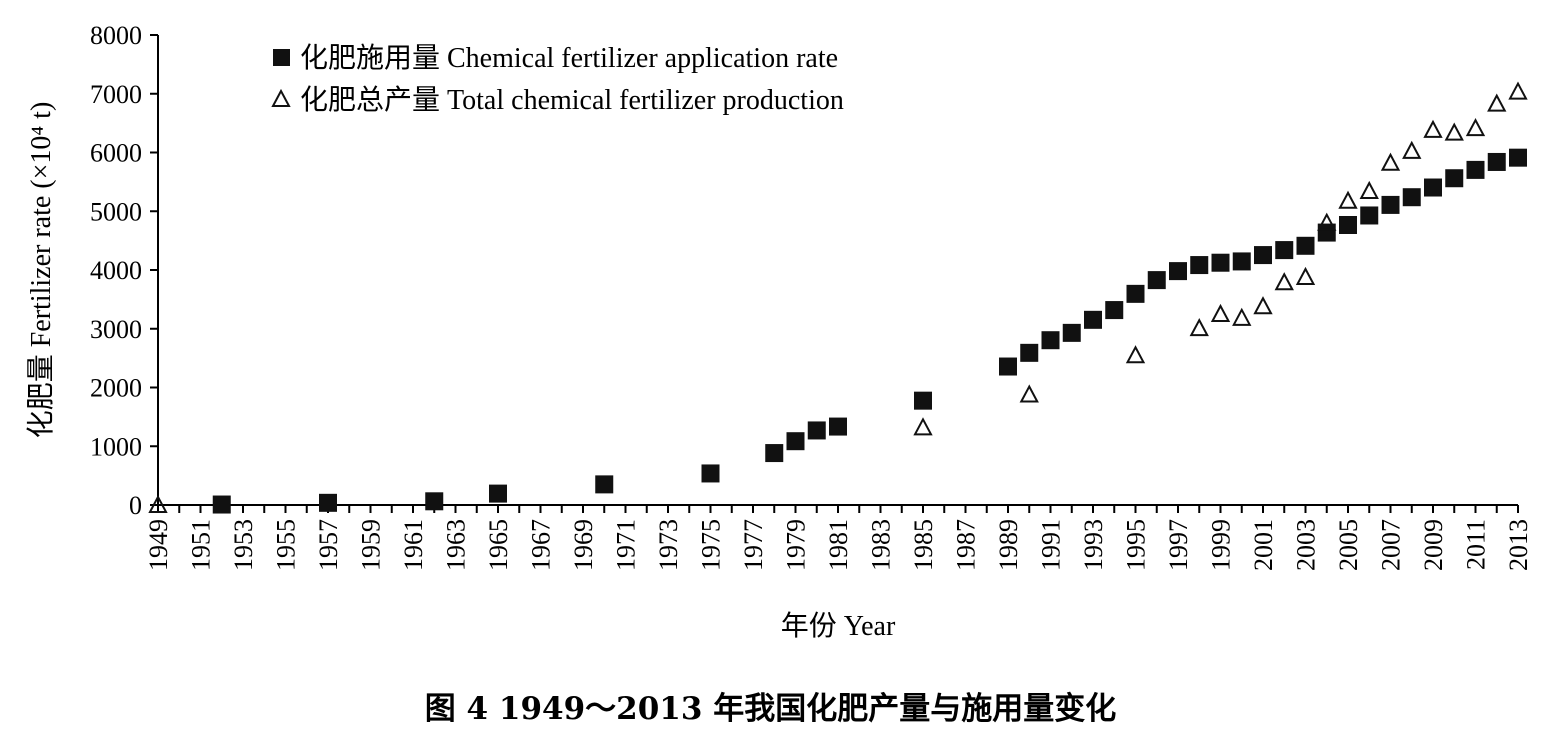 Image resolution: width=1541 pixels, height=740 pixels. I want to click on x-tick-label: 1967, so click(541, 545).